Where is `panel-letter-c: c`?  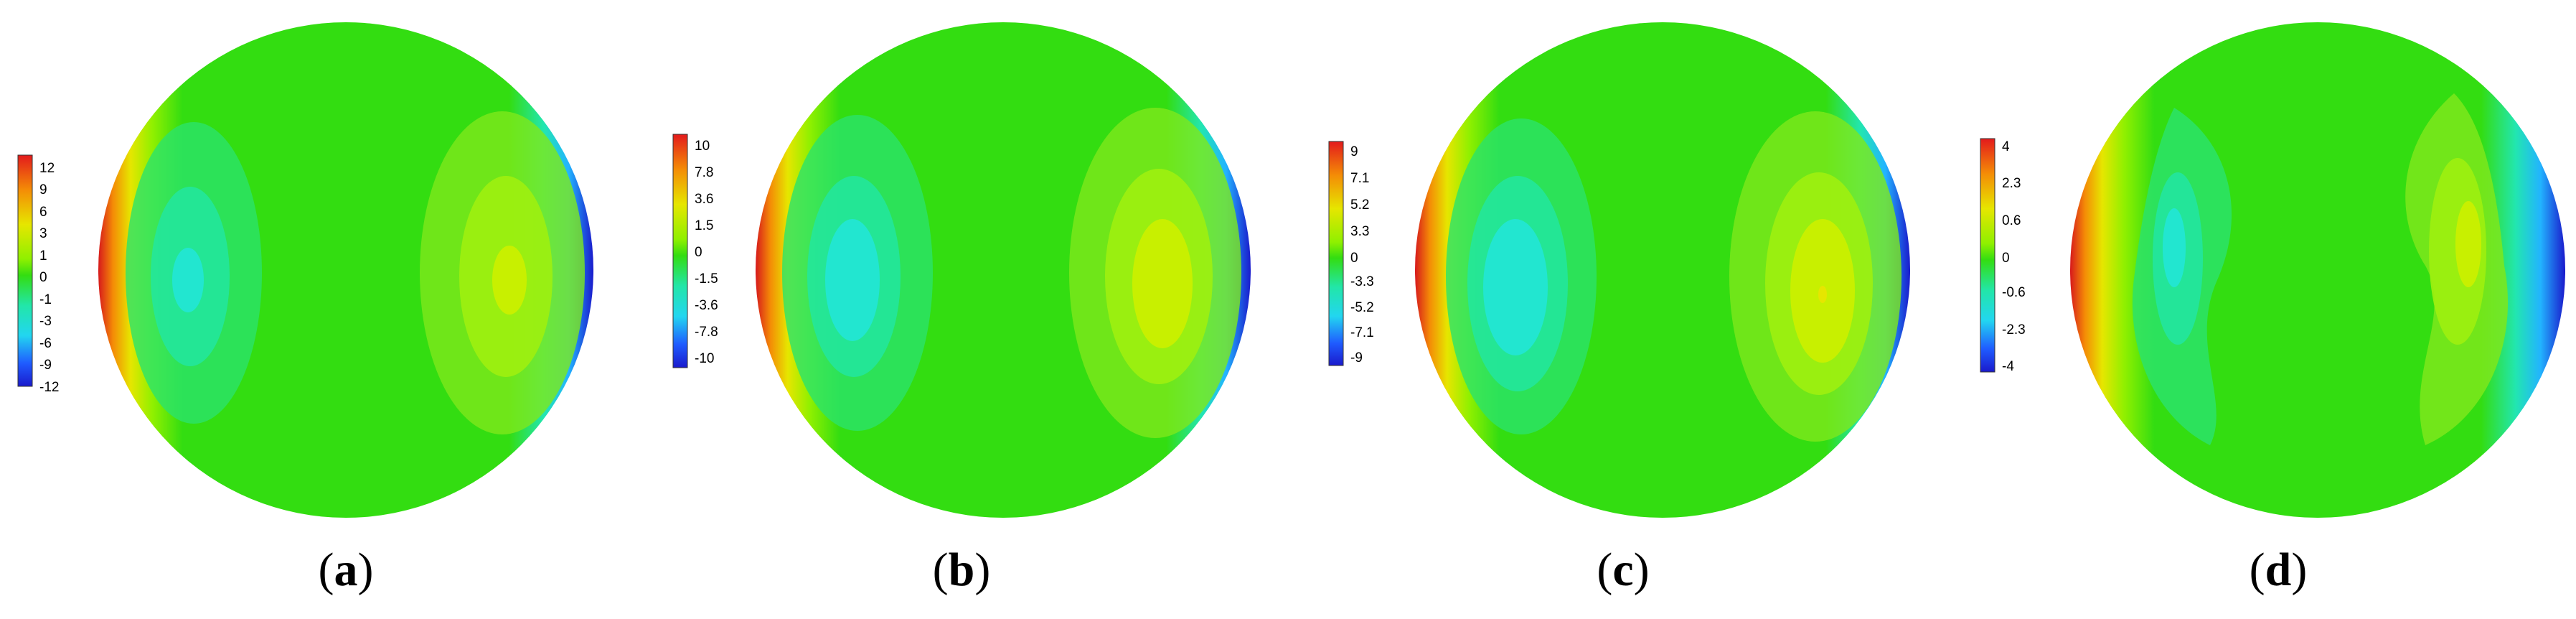 panel-letter-c: c is located at coordinates (1622, 570).